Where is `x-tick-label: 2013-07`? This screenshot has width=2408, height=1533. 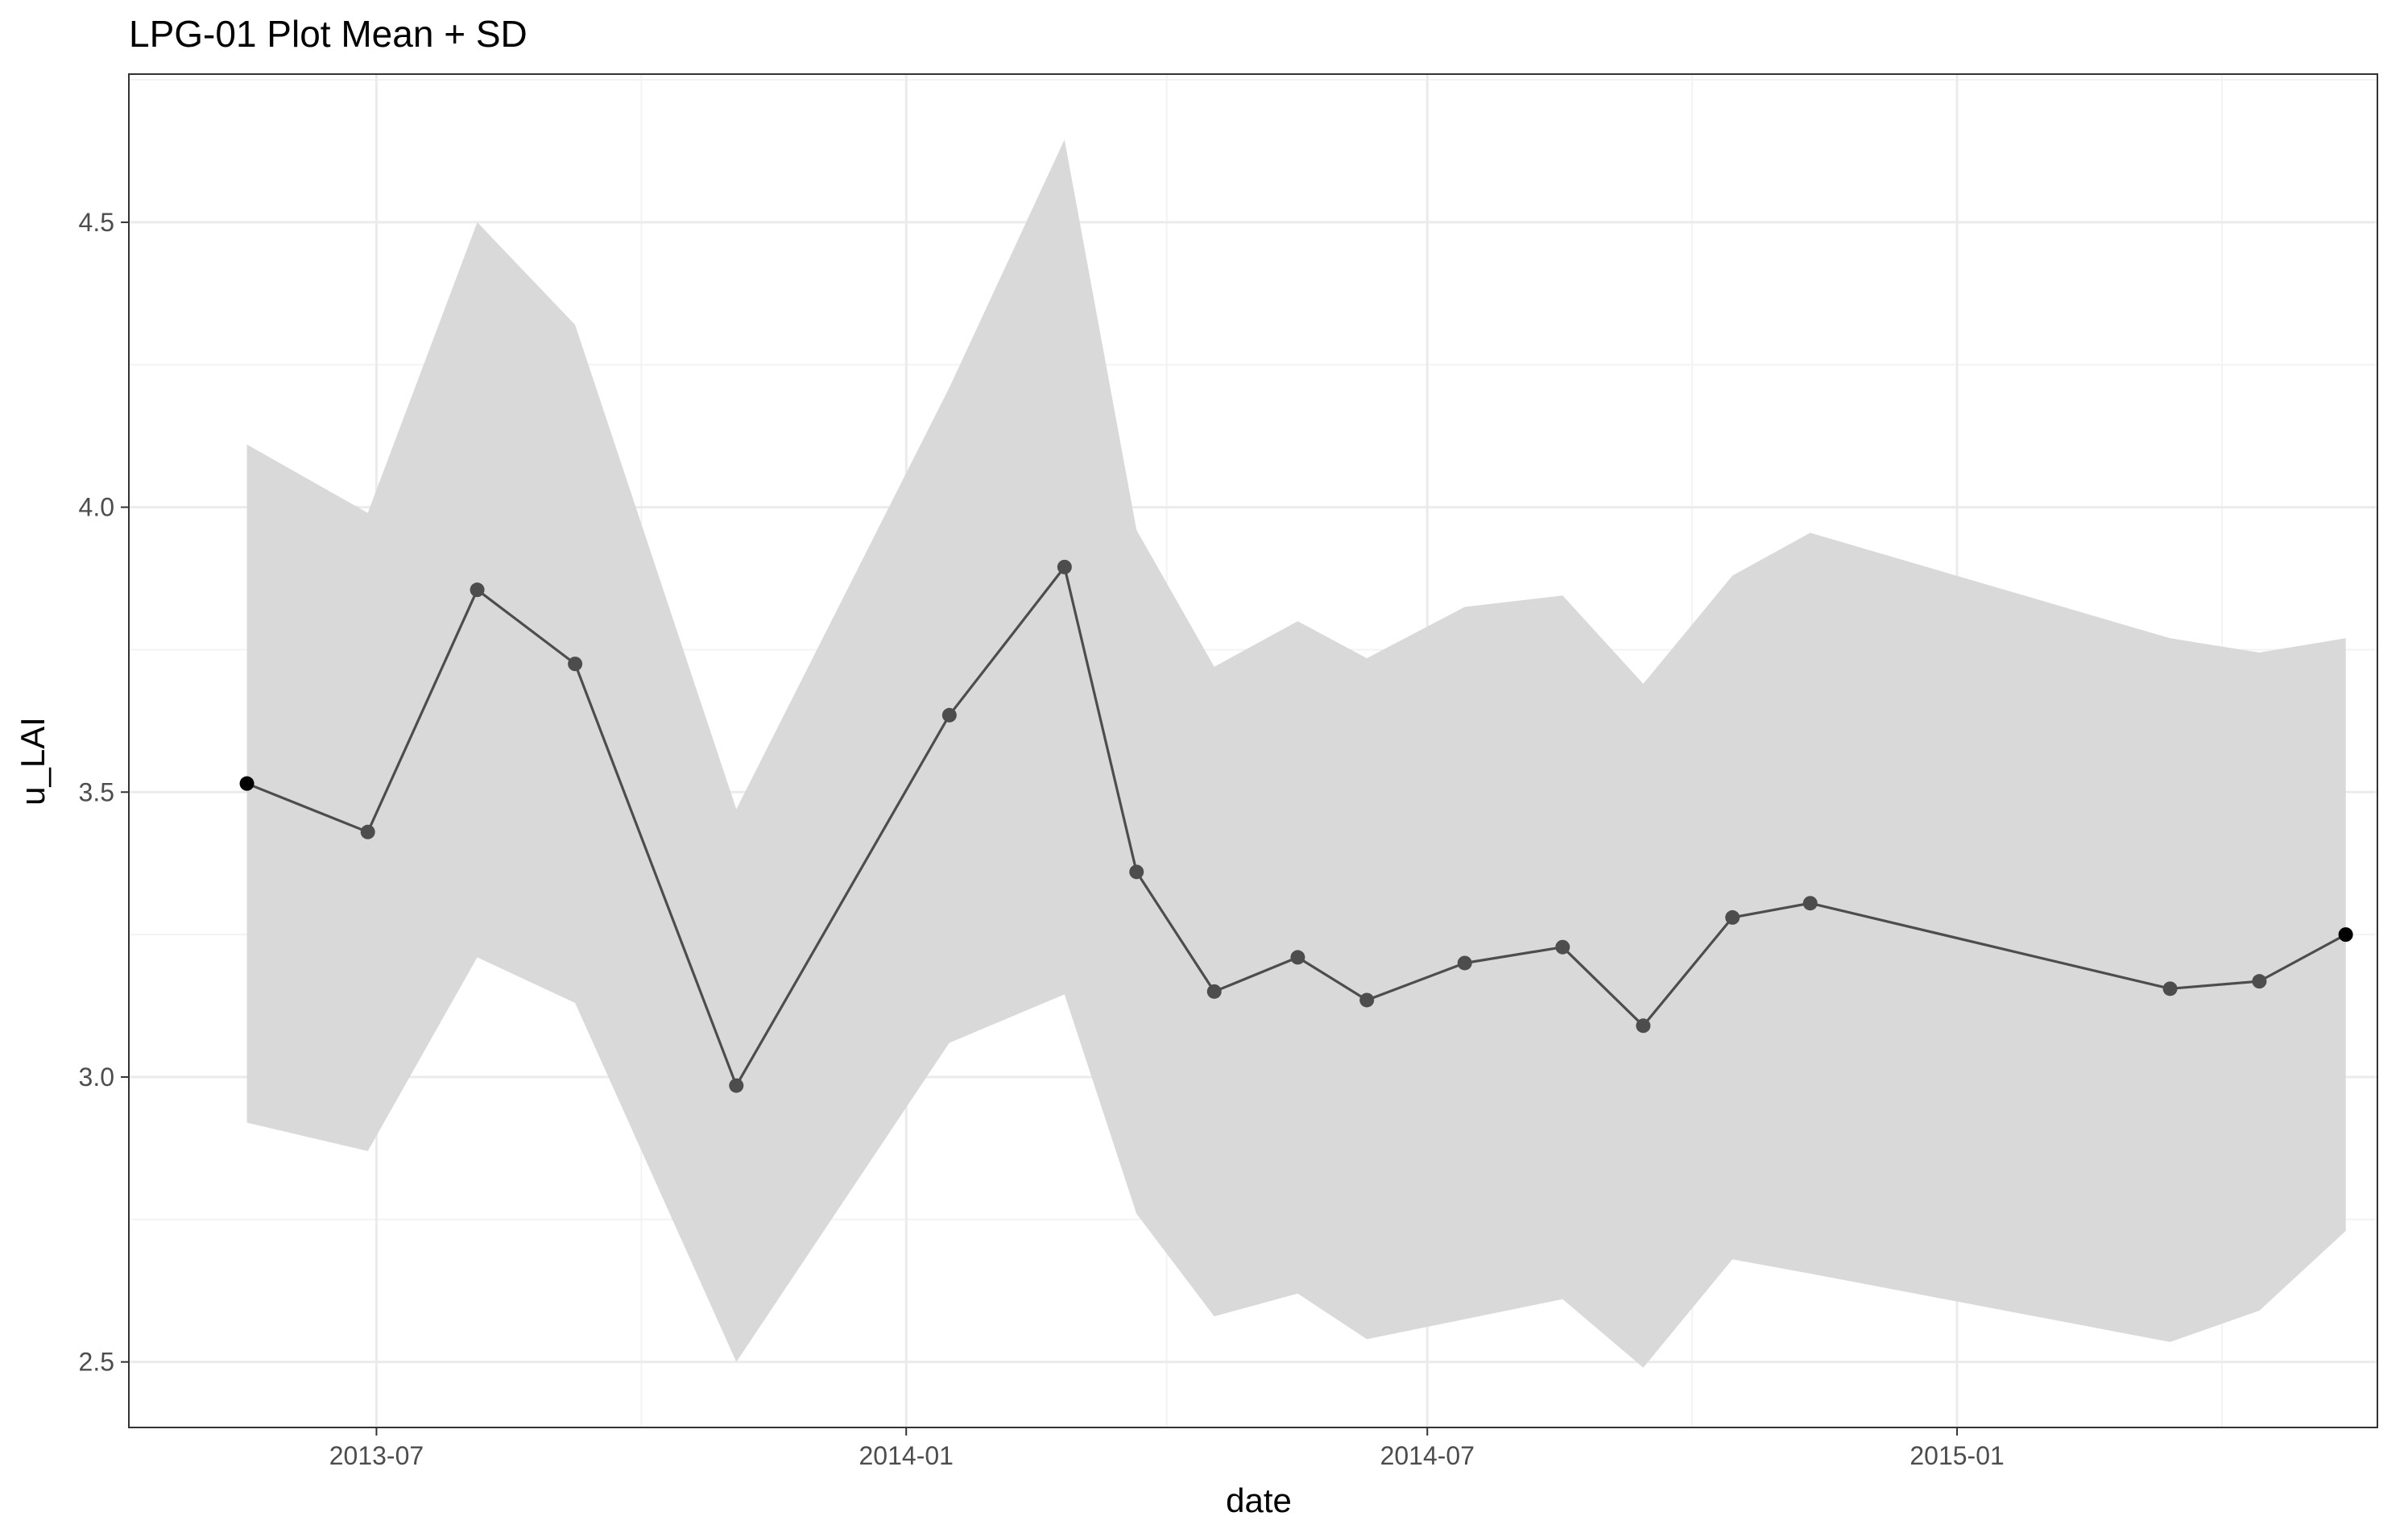 x-tick-label: 2013-07 is located at coordinates (376, 1455).